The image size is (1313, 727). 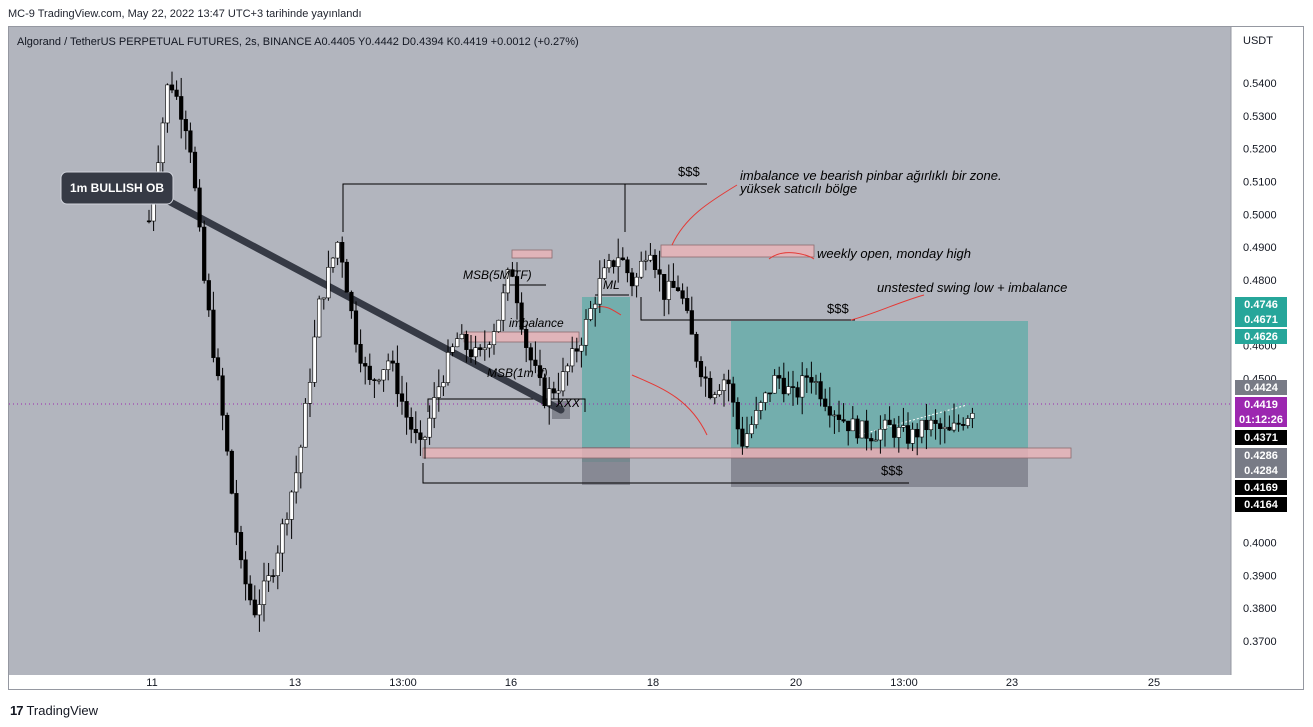 I want to click on price-tick-0: 0.5400, so click(x=1260, y=84).